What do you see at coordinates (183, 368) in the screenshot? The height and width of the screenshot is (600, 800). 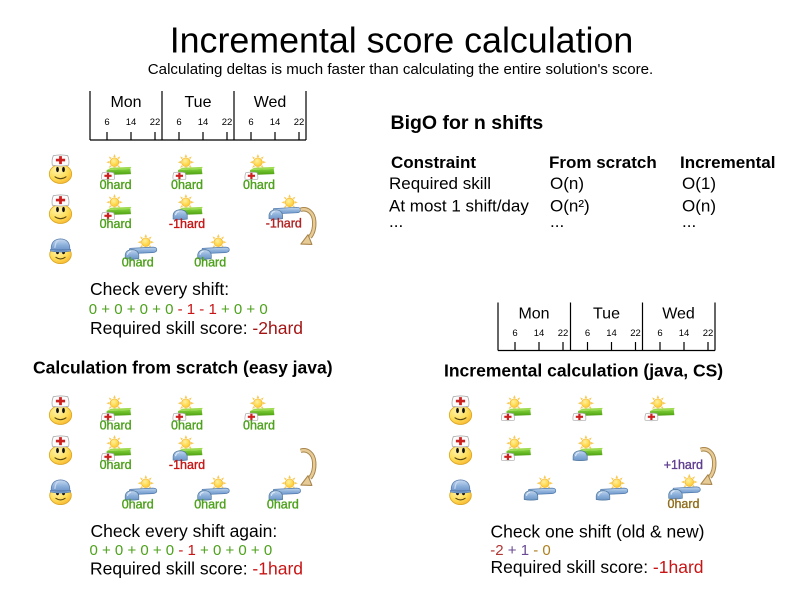 I see `svg-text:Calculation from scratch (easy: Calculation from scratch (easy java)` at bounding box center [183, 368].